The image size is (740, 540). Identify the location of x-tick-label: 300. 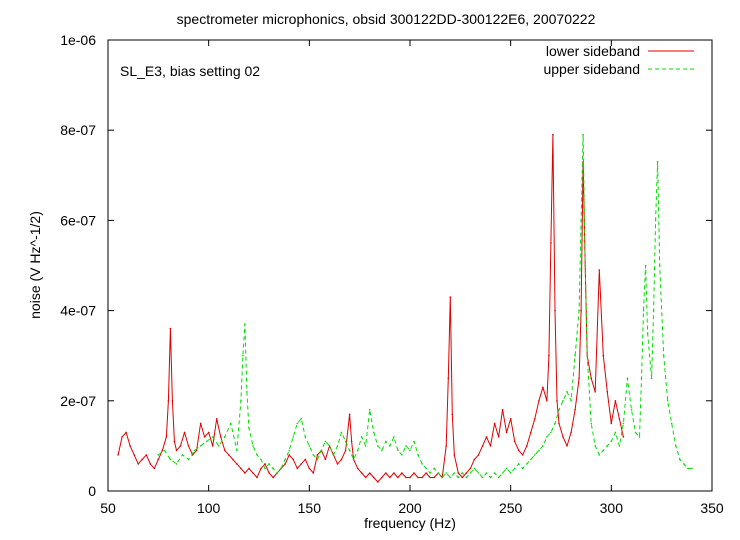
(612, 508).